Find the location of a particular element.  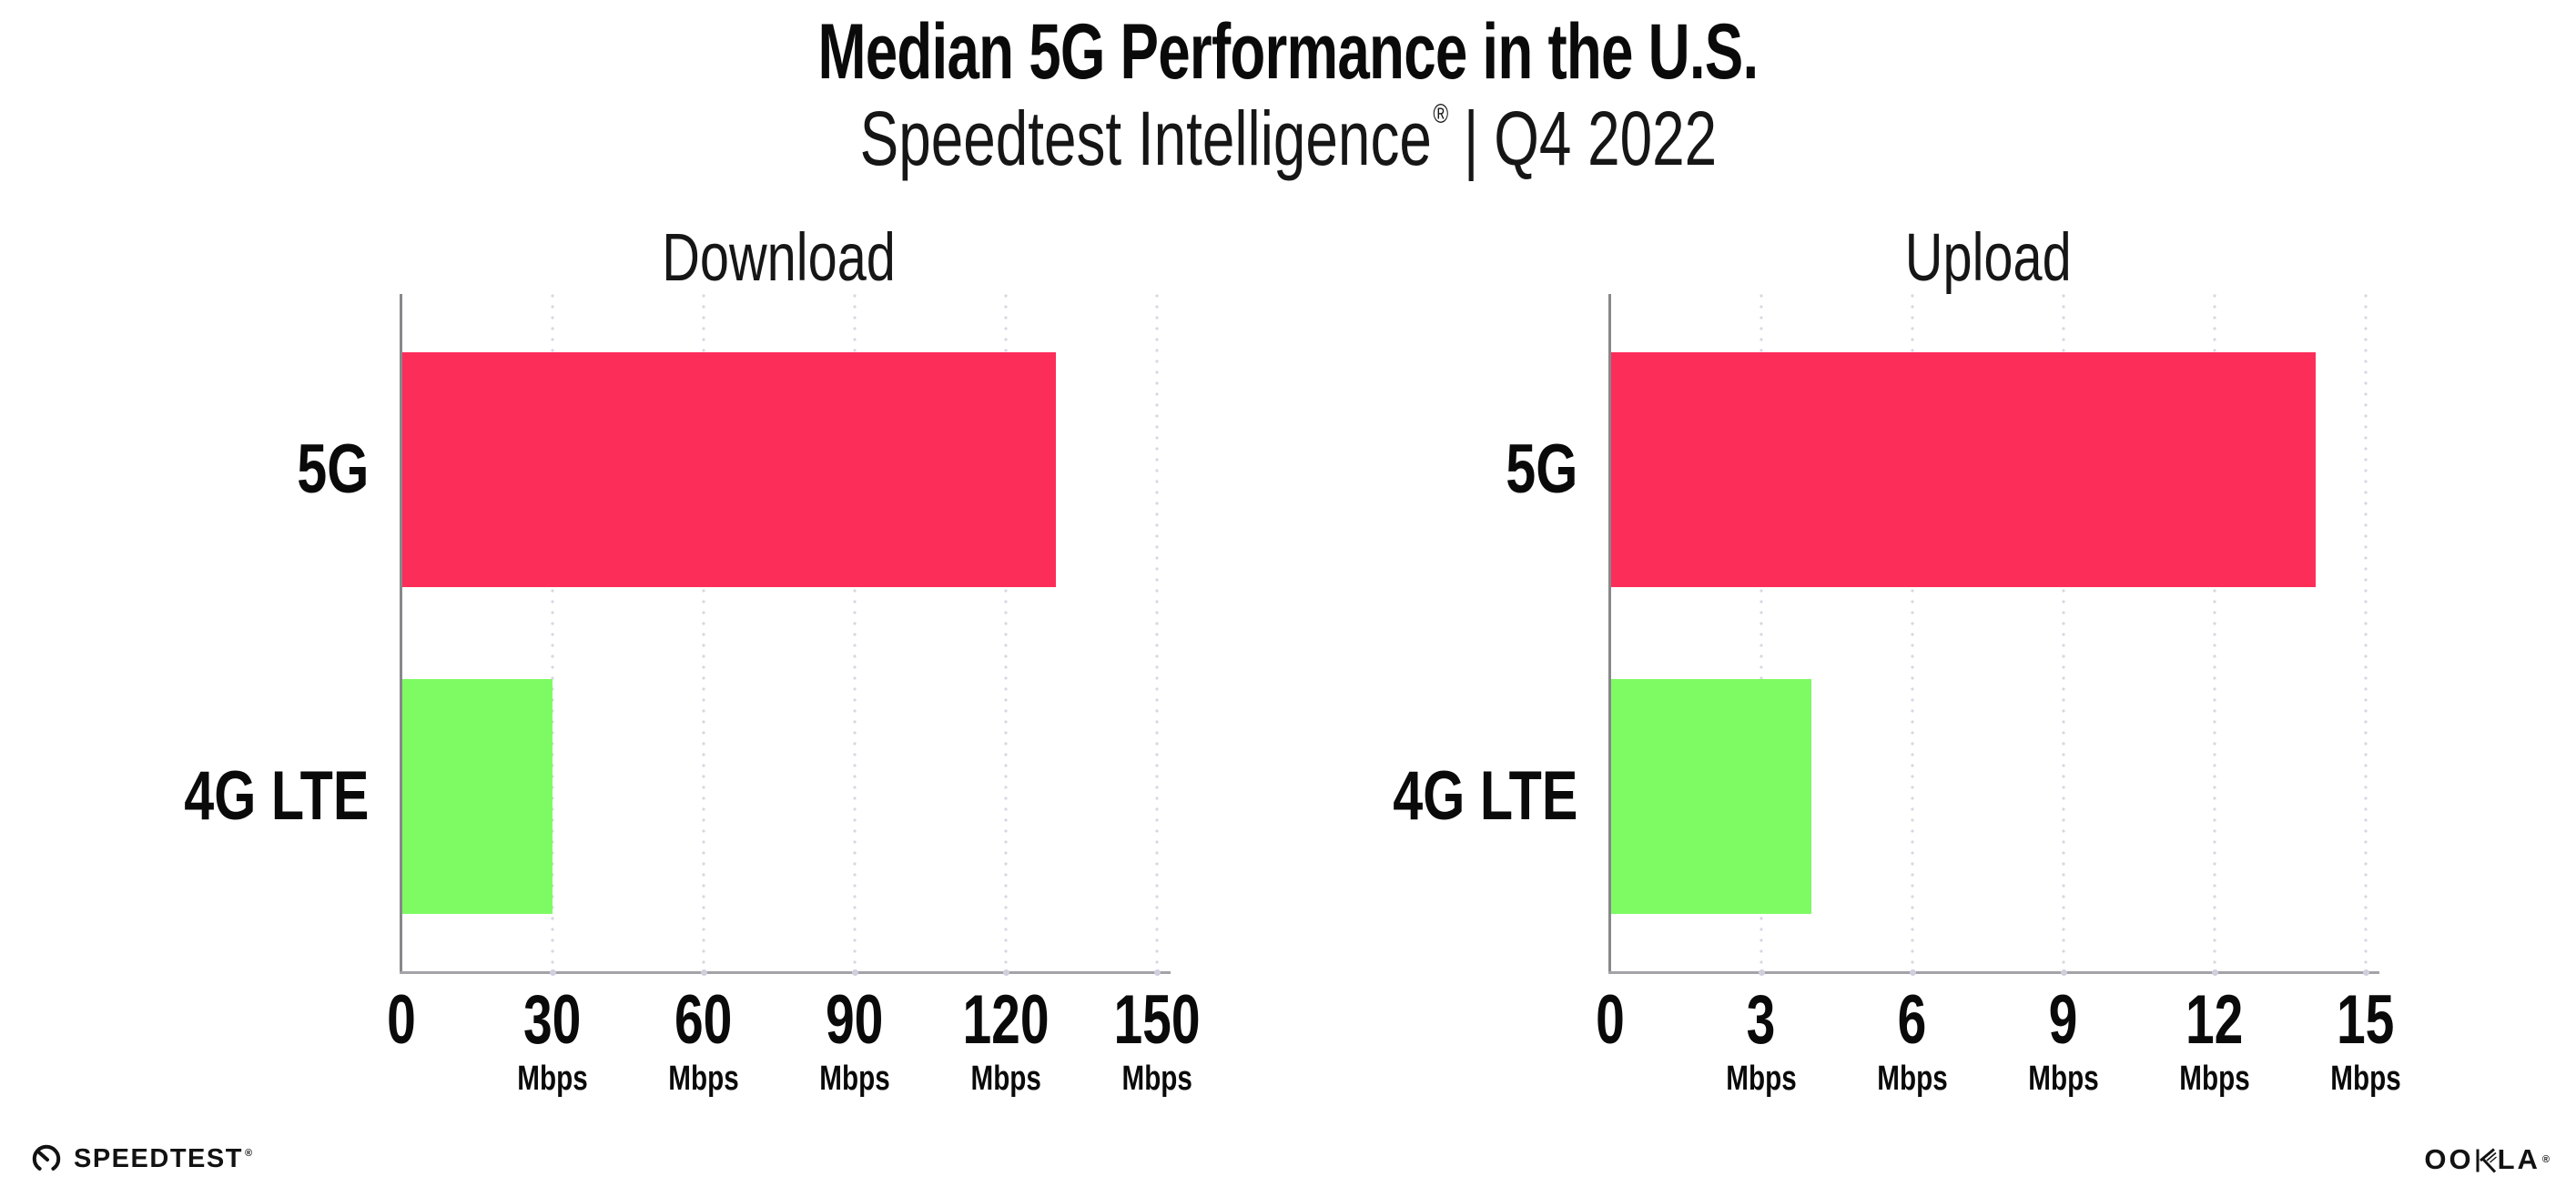

x-tick-120: 120 Mbps is located at coordinates (1006, 1042).